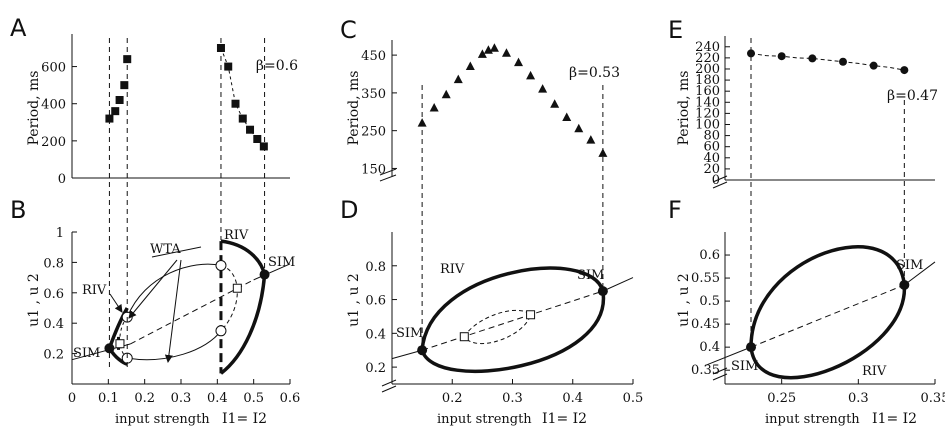  Describe the element at coordinates (709, 347) in the screenshot. I see `f-y-tick-label: 0.4` at that location.